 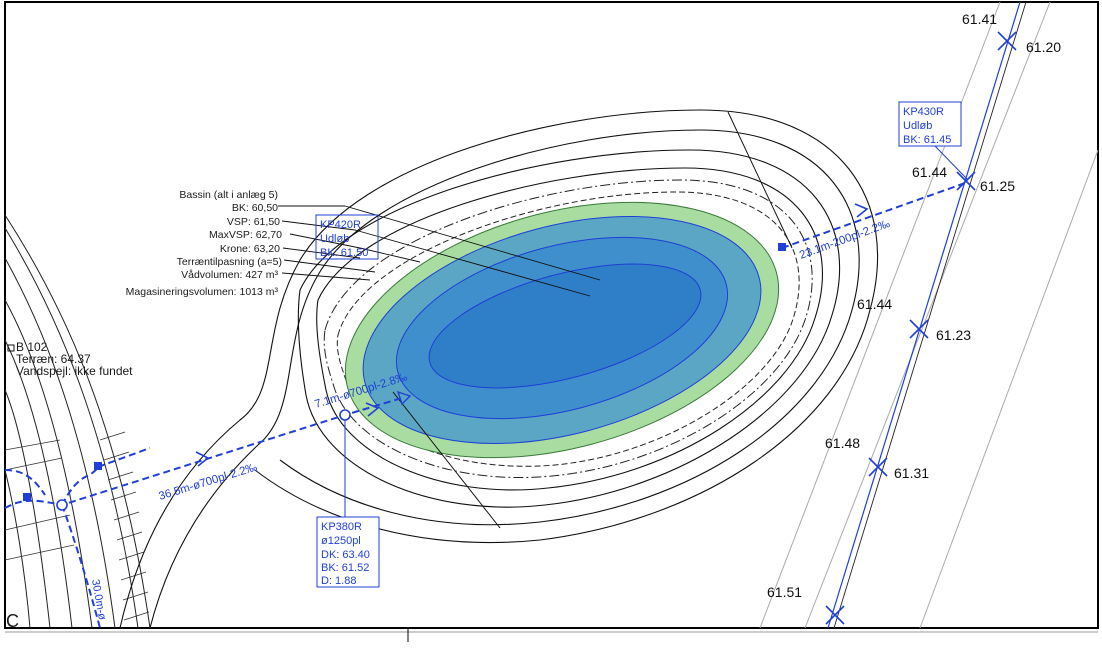 What do you see at coordinates (32, 347) in the screenshot?
I see `borehole-id: B 102` at bounding box center [32, 347].